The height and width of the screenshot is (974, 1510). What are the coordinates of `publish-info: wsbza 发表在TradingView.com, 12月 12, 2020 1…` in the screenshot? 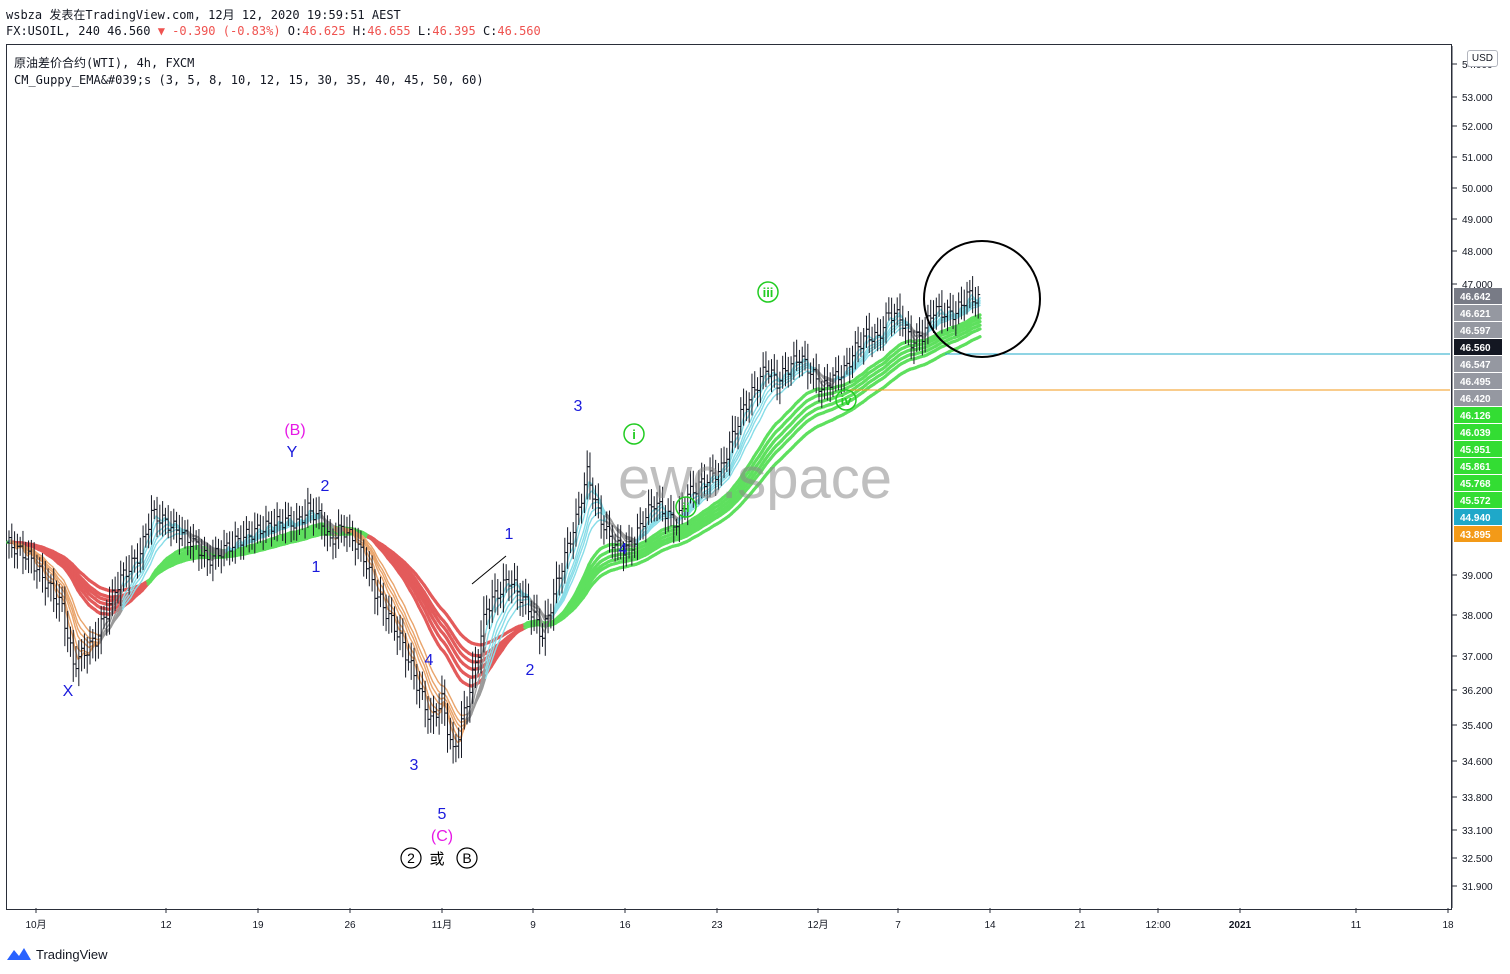 It's located at (203, 15).